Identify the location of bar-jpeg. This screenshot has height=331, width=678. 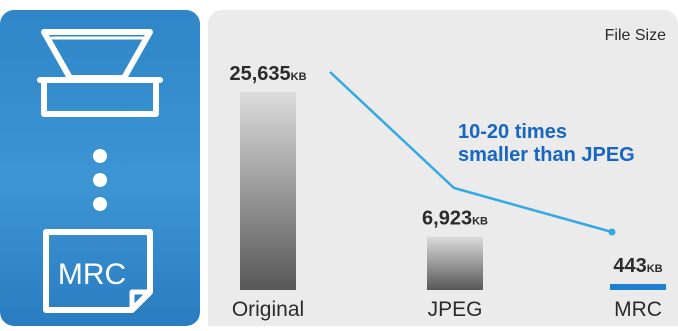
(455, 263).